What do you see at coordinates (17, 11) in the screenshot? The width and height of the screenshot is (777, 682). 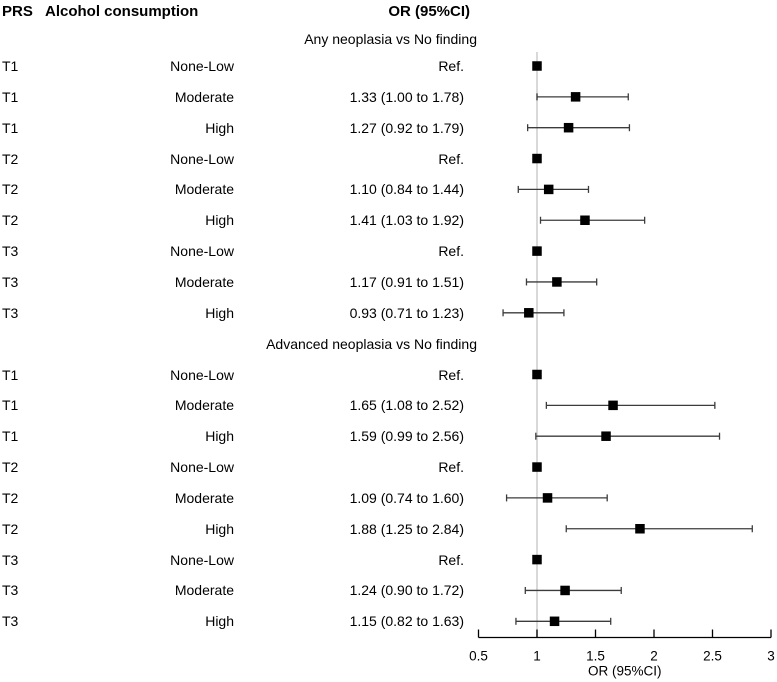 I see `column-header-prs: PRS` at bounding box center [17, 11].